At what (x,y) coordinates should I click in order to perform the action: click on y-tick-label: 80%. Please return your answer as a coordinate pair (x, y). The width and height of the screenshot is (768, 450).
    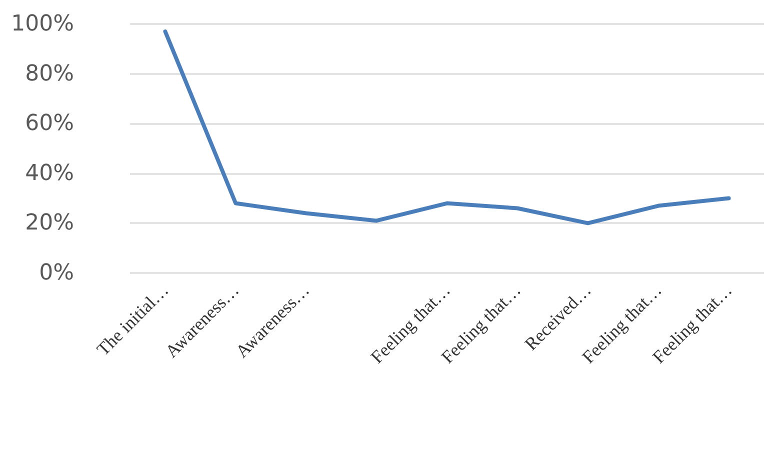
    Looking at the image, I should click on (49, 73).